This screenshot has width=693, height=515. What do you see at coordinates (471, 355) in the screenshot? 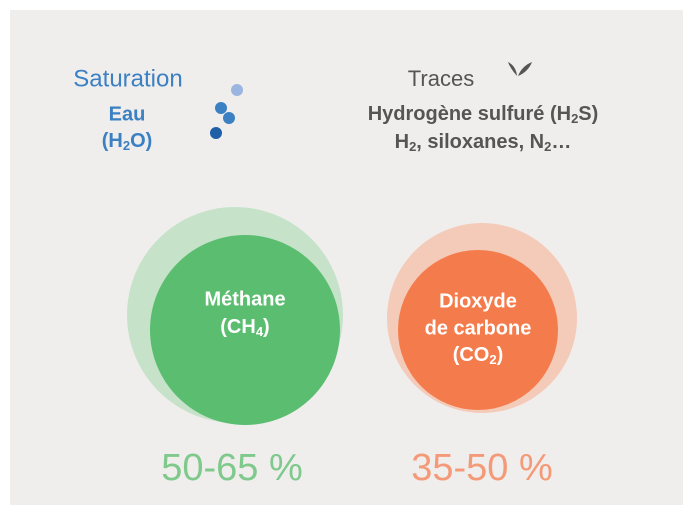
I see `text-part: (CO` at bounding box center [471, 355].